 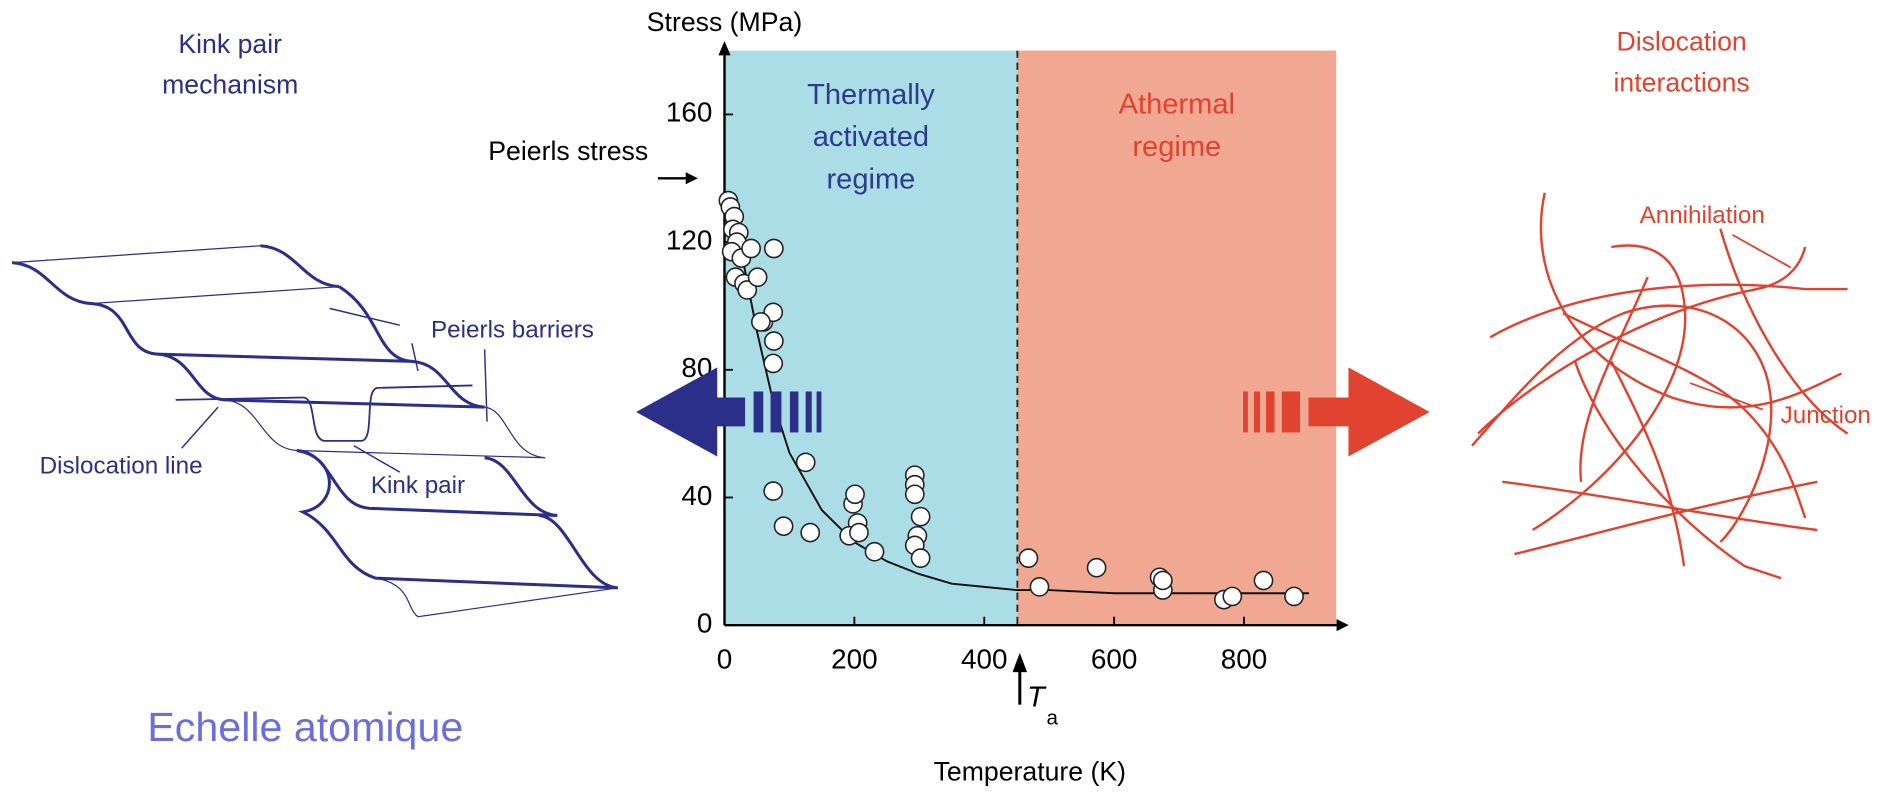 What do you see at coordinates (724, 22) in the screenshot?
I see `y-axis-label: Stress (MPa)` at bounding box center [724, 22].